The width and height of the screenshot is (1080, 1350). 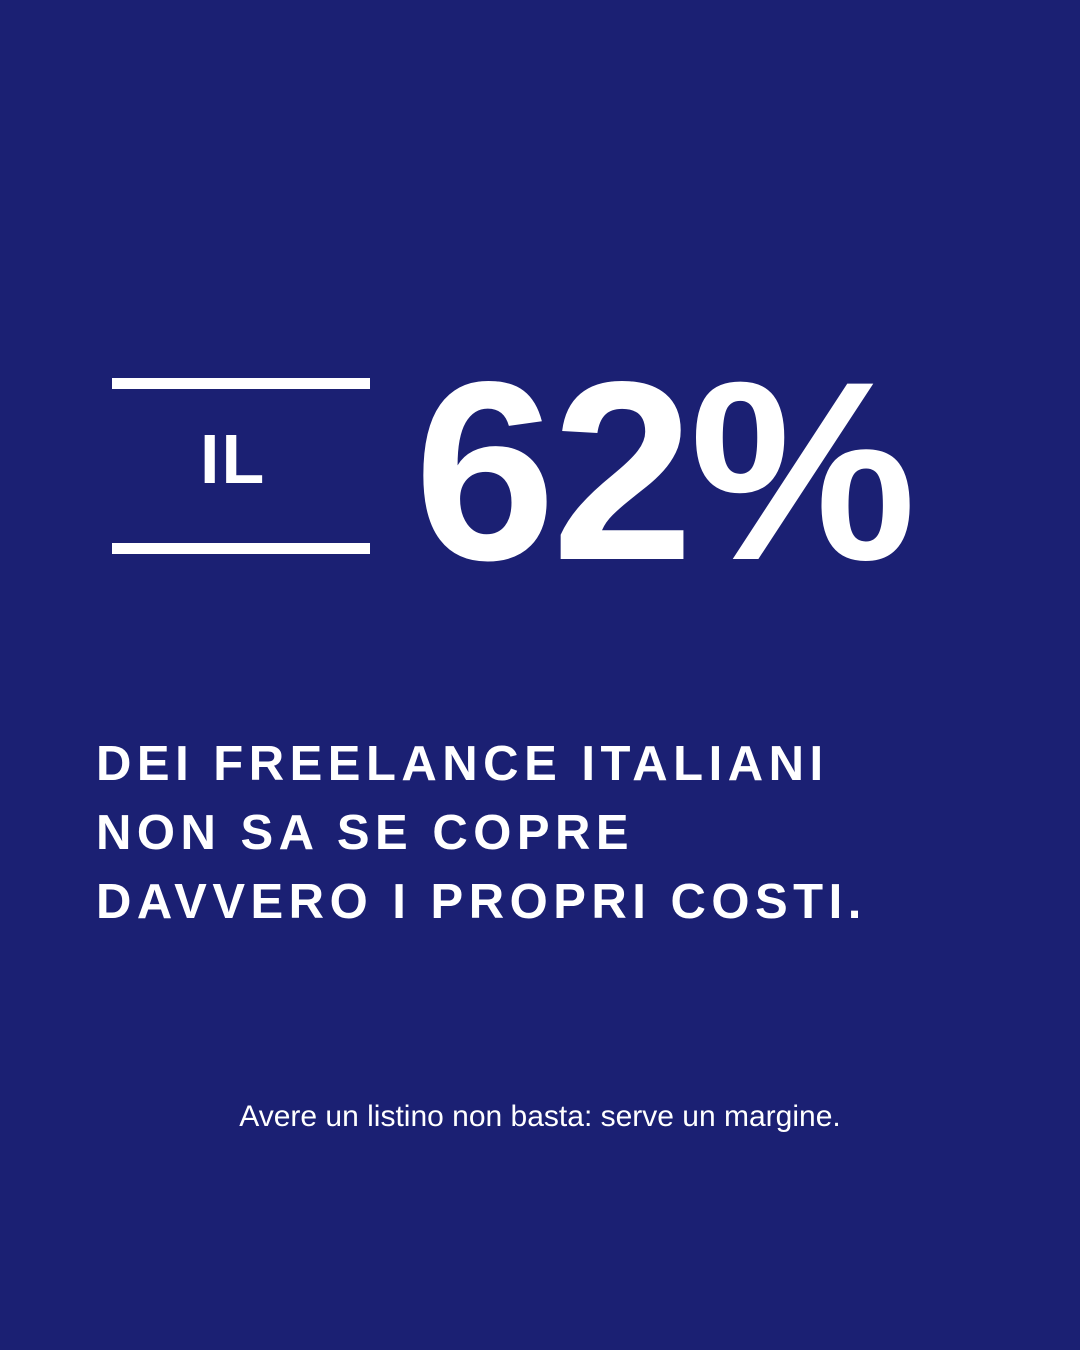 I want to click on headline-line: DEI FREELANCE ITALIANI, so click(x=462, y=764).